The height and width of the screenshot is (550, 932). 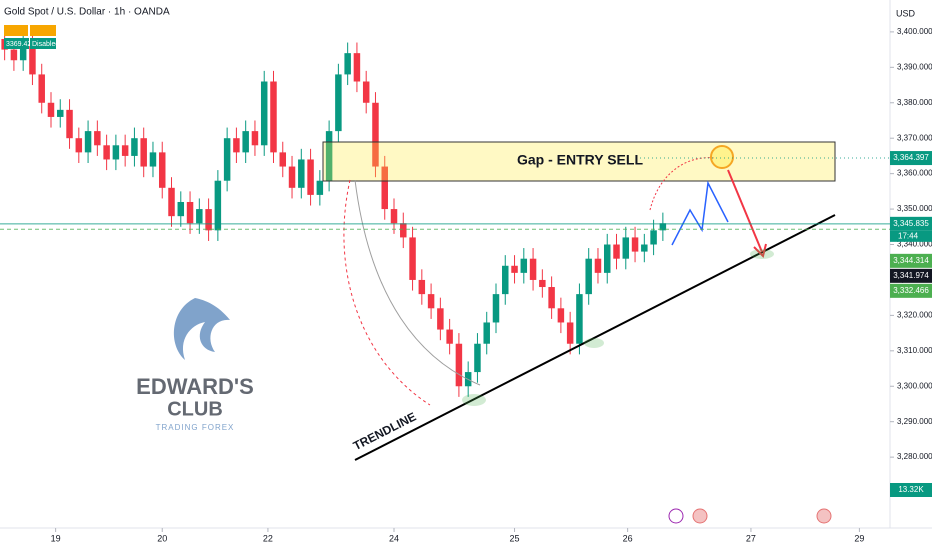 I want to click on status-text: Disabled, so click(x=45, y=44).